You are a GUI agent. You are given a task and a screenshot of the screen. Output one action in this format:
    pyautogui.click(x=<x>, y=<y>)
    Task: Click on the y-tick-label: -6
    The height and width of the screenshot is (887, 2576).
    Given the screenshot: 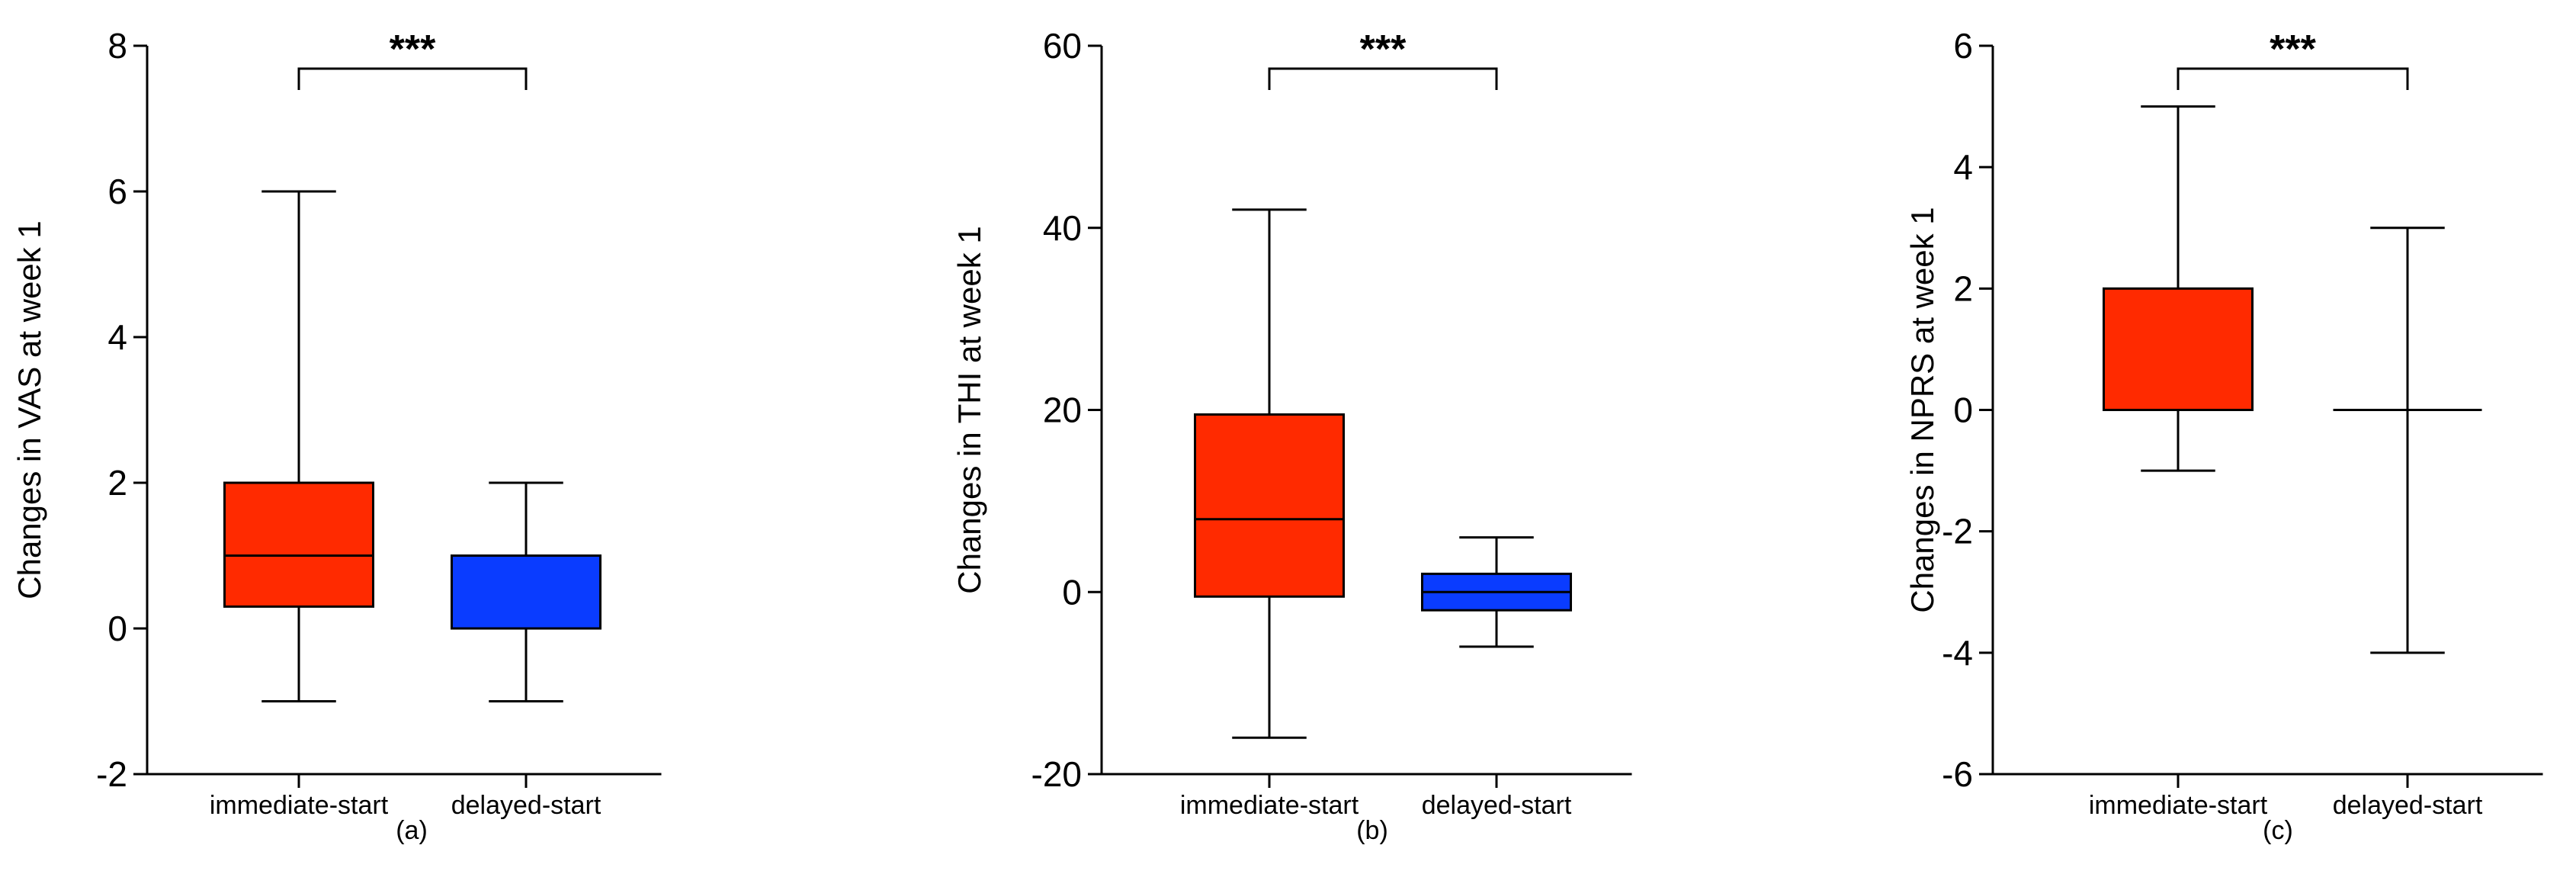 What is the action you would take?
    pyautogui.click(x=1957, y=774)
    